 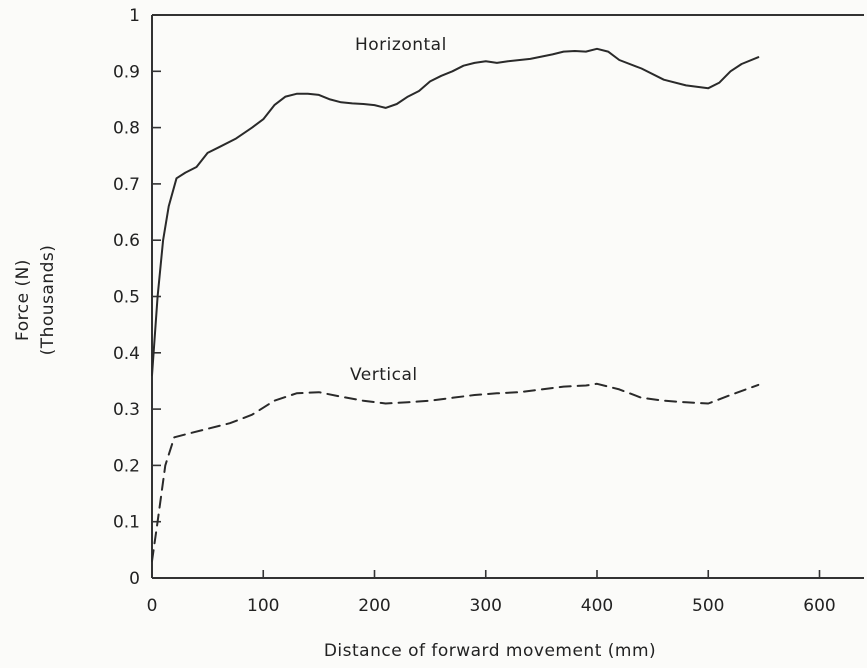 What do you see at coordinates (48, 300) in the screenshot?
I see `y-axis-title-line: (Thousands)` at bounding box center [48, 300].